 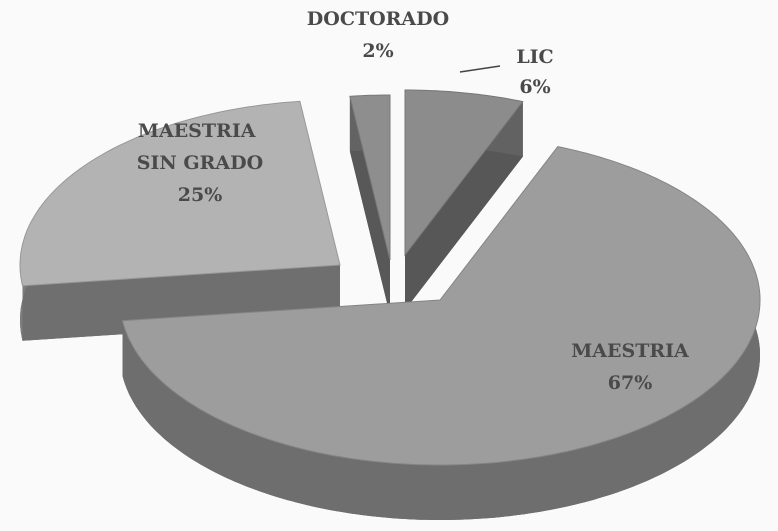 What do you see at coordinates (200, 131) in the screenshot?
I see `label-line: MAESTRIA` at bounding box center [200, 131].